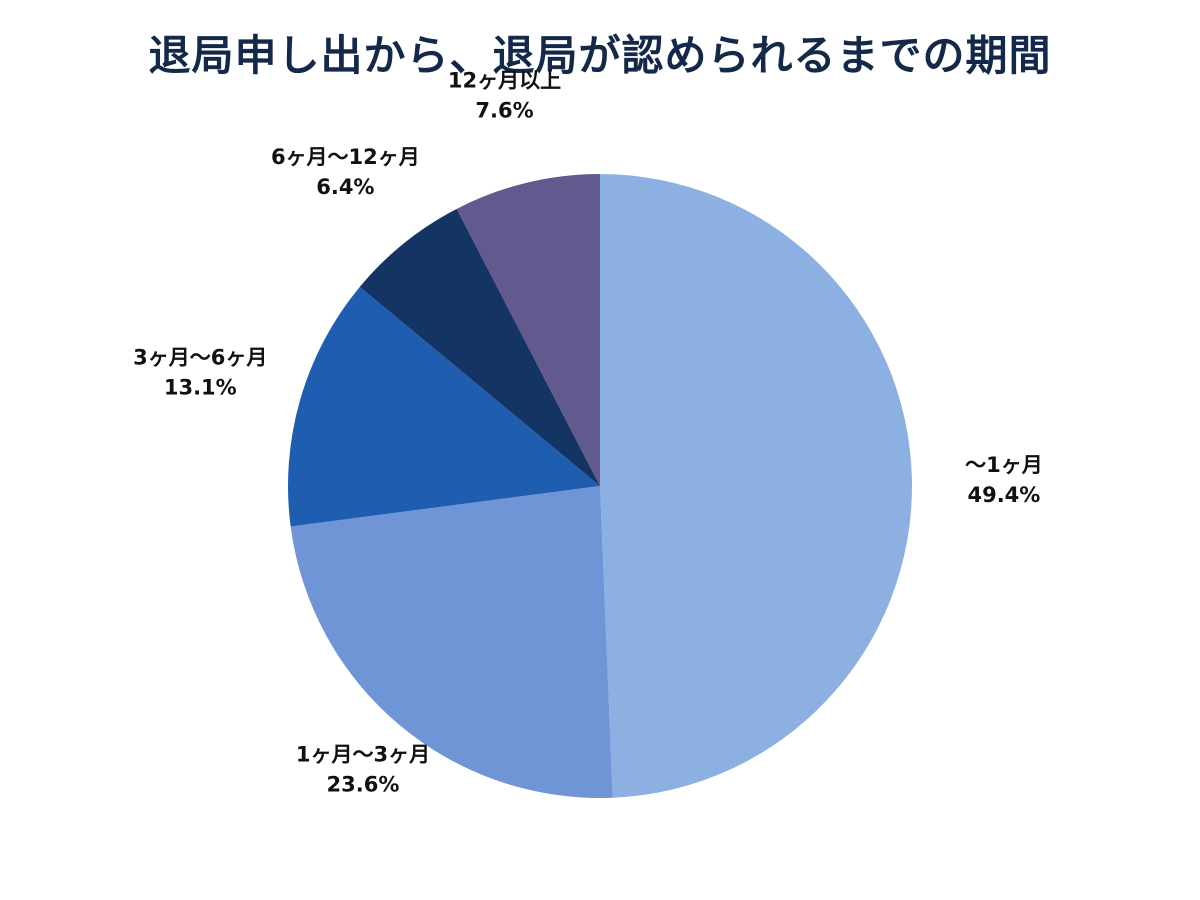 Image resolution: width=1200 pixels, height=900 pixels. I want to click on slice-category-label: 〜1ヶ月, so click(1004, 465).